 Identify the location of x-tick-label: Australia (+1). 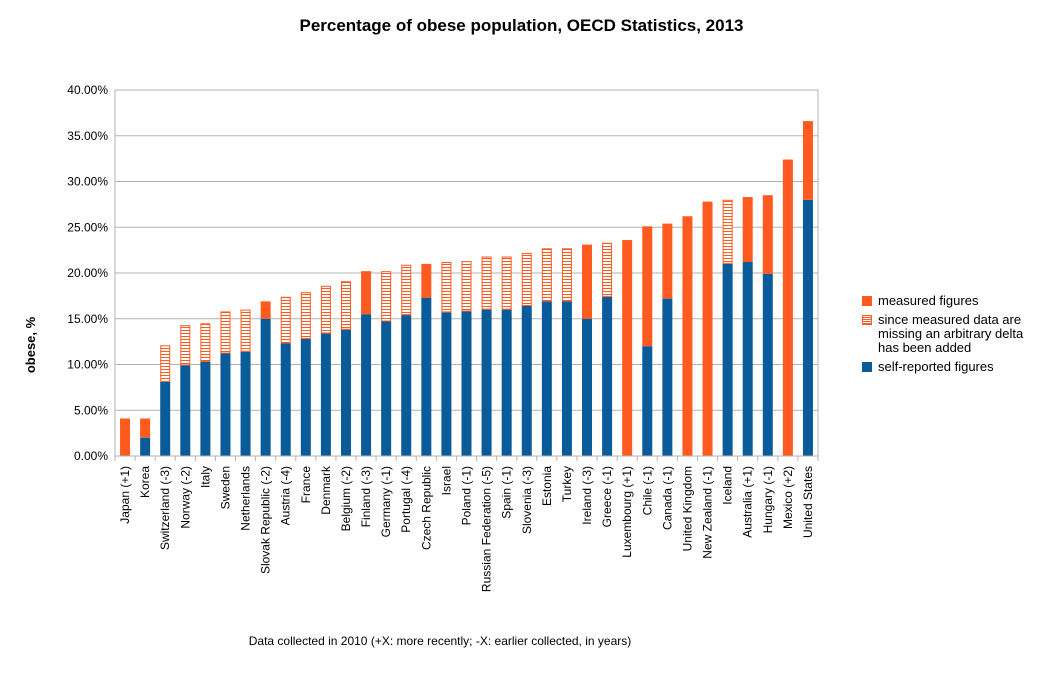
(748, 502).